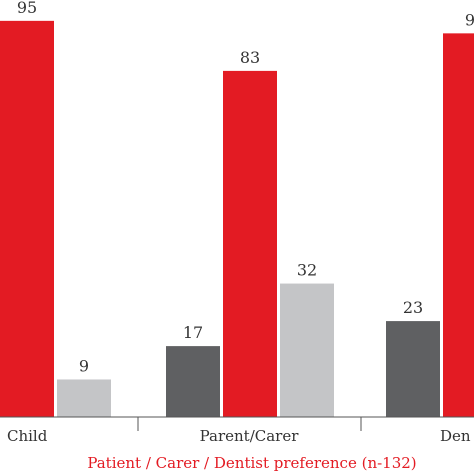 This screenshot has width=474, height=474. What do you see at coordinates (249, 424) in the screenshot?
I see `x-axis-ticks` at bounding box center [249, 424].